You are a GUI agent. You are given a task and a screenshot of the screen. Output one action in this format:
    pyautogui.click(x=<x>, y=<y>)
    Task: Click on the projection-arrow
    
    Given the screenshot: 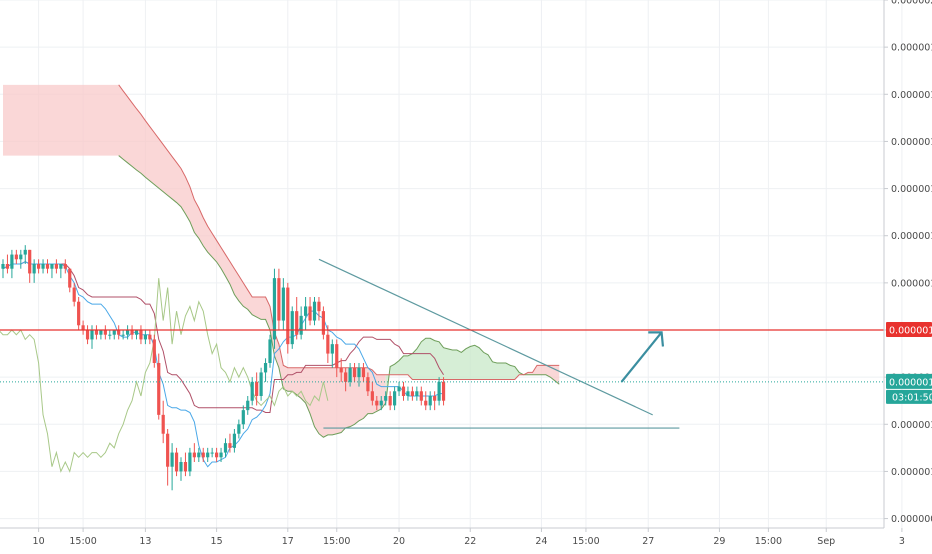 What is the action you would take?
    pyautogui.click(x=641, y=357)
    